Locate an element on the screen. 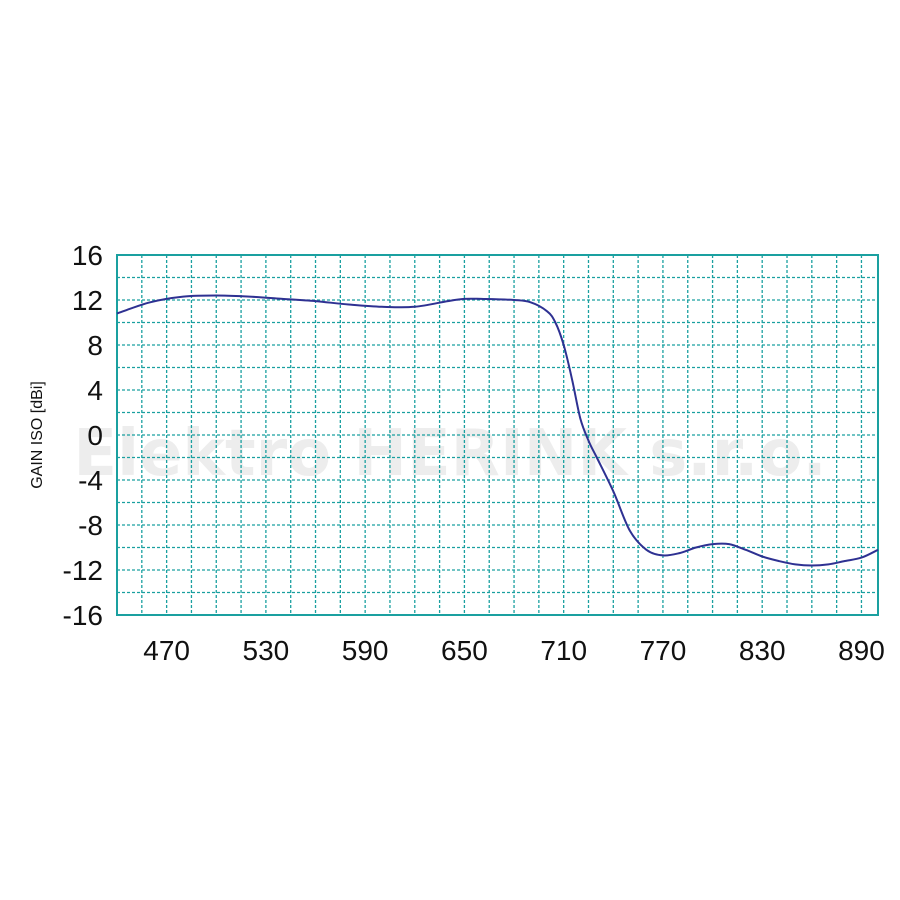 Image resolution: width=900 pixels, height=900 pixels. x-axis-ticks: 470 530 590 650 710 770 830 890 is located at coordinates (514, 650).